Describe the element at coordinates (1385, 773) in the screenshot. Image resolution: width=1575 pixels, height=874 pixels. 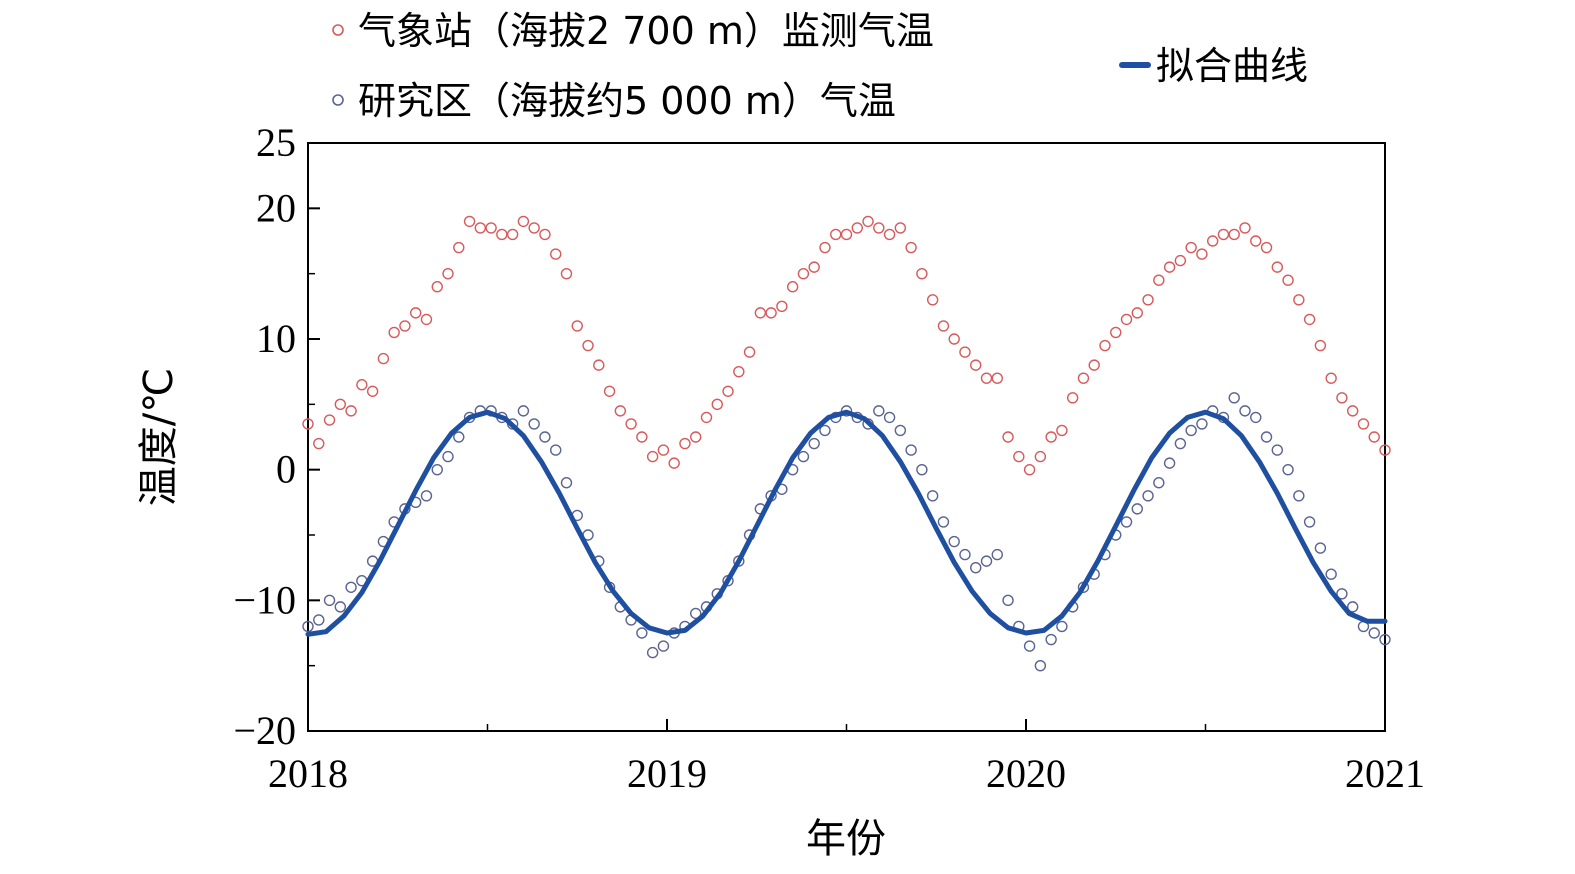
I see `x-tick-label: 2021` at that location.